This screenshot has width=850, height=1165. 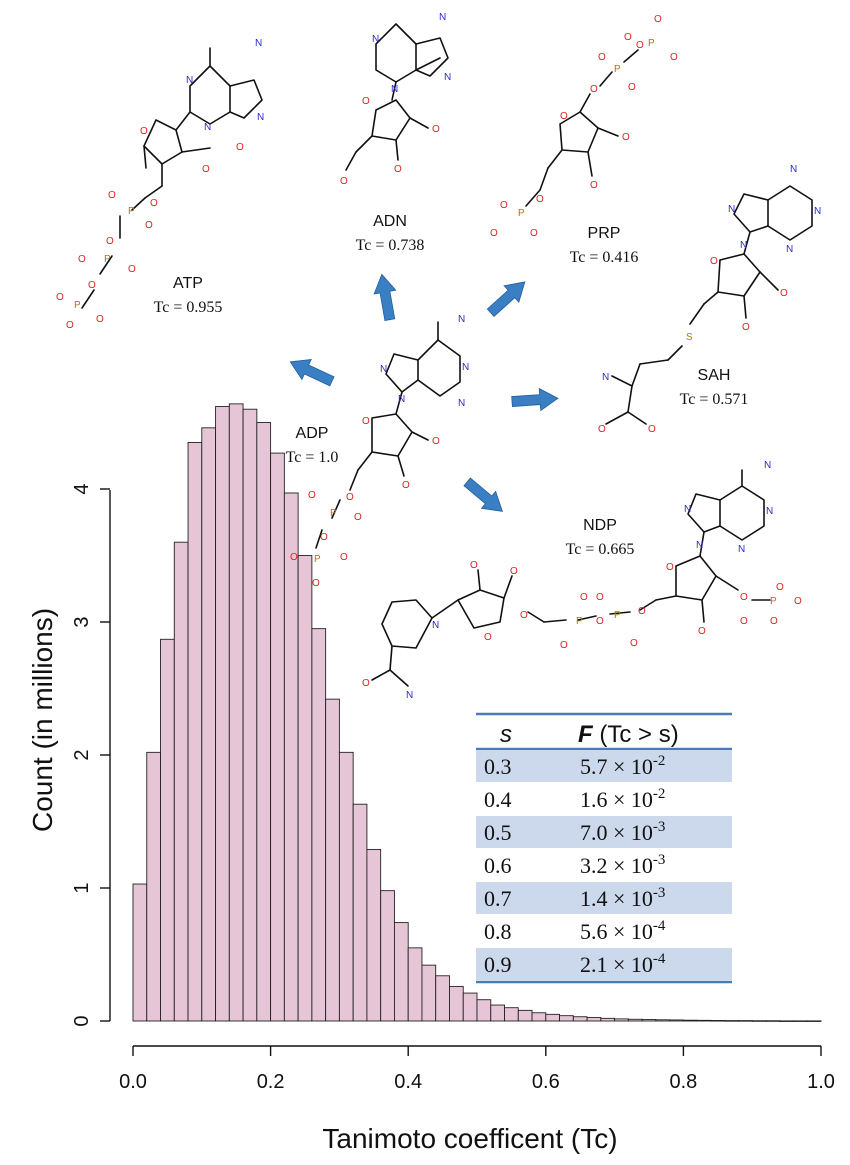 What do you see at coordinates (535, 399) in the screenshot?
I see `arrow-to-sah` at bounding box center [535, 399].